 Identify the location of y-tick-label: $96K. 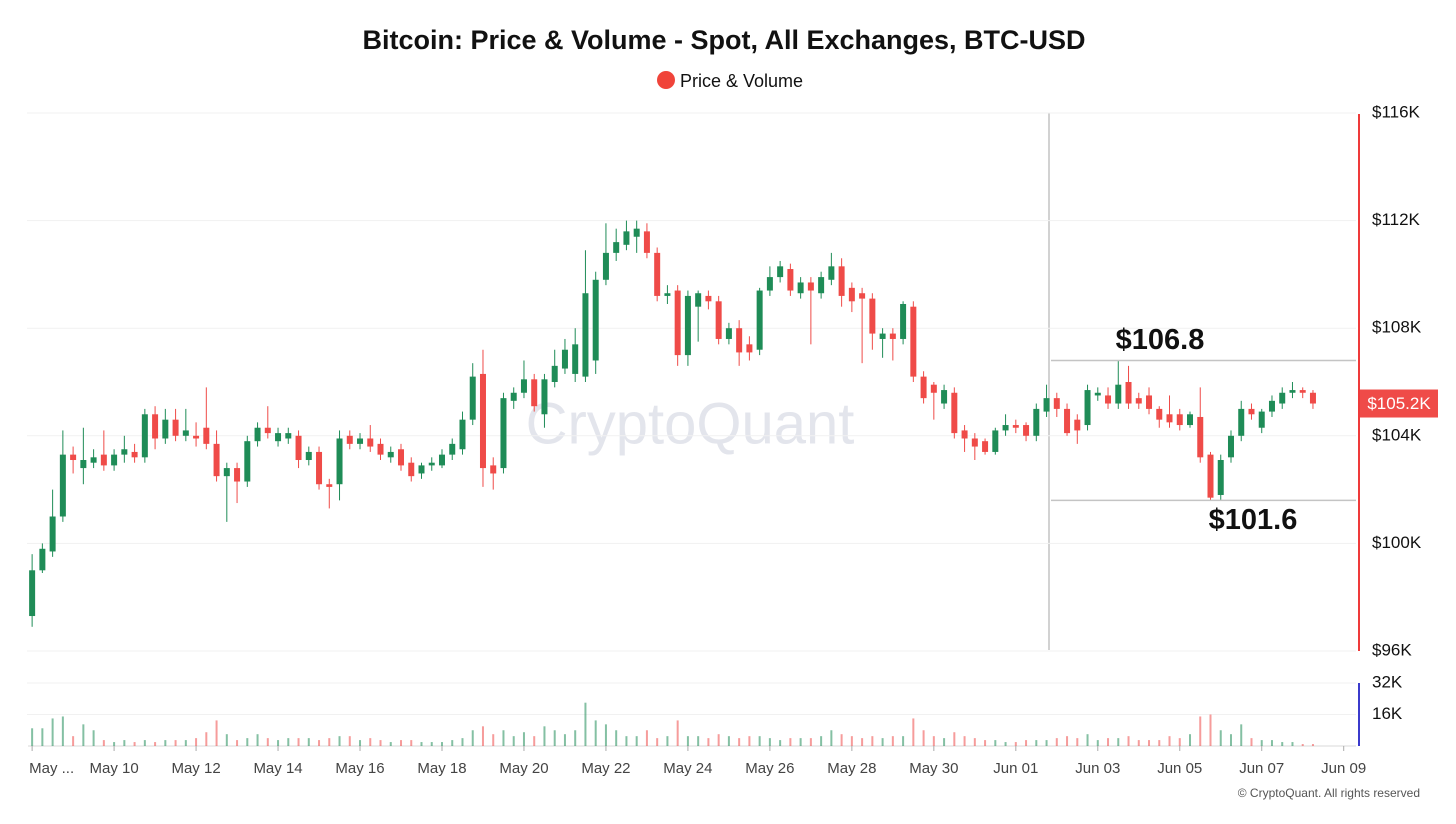
(1392, 649).